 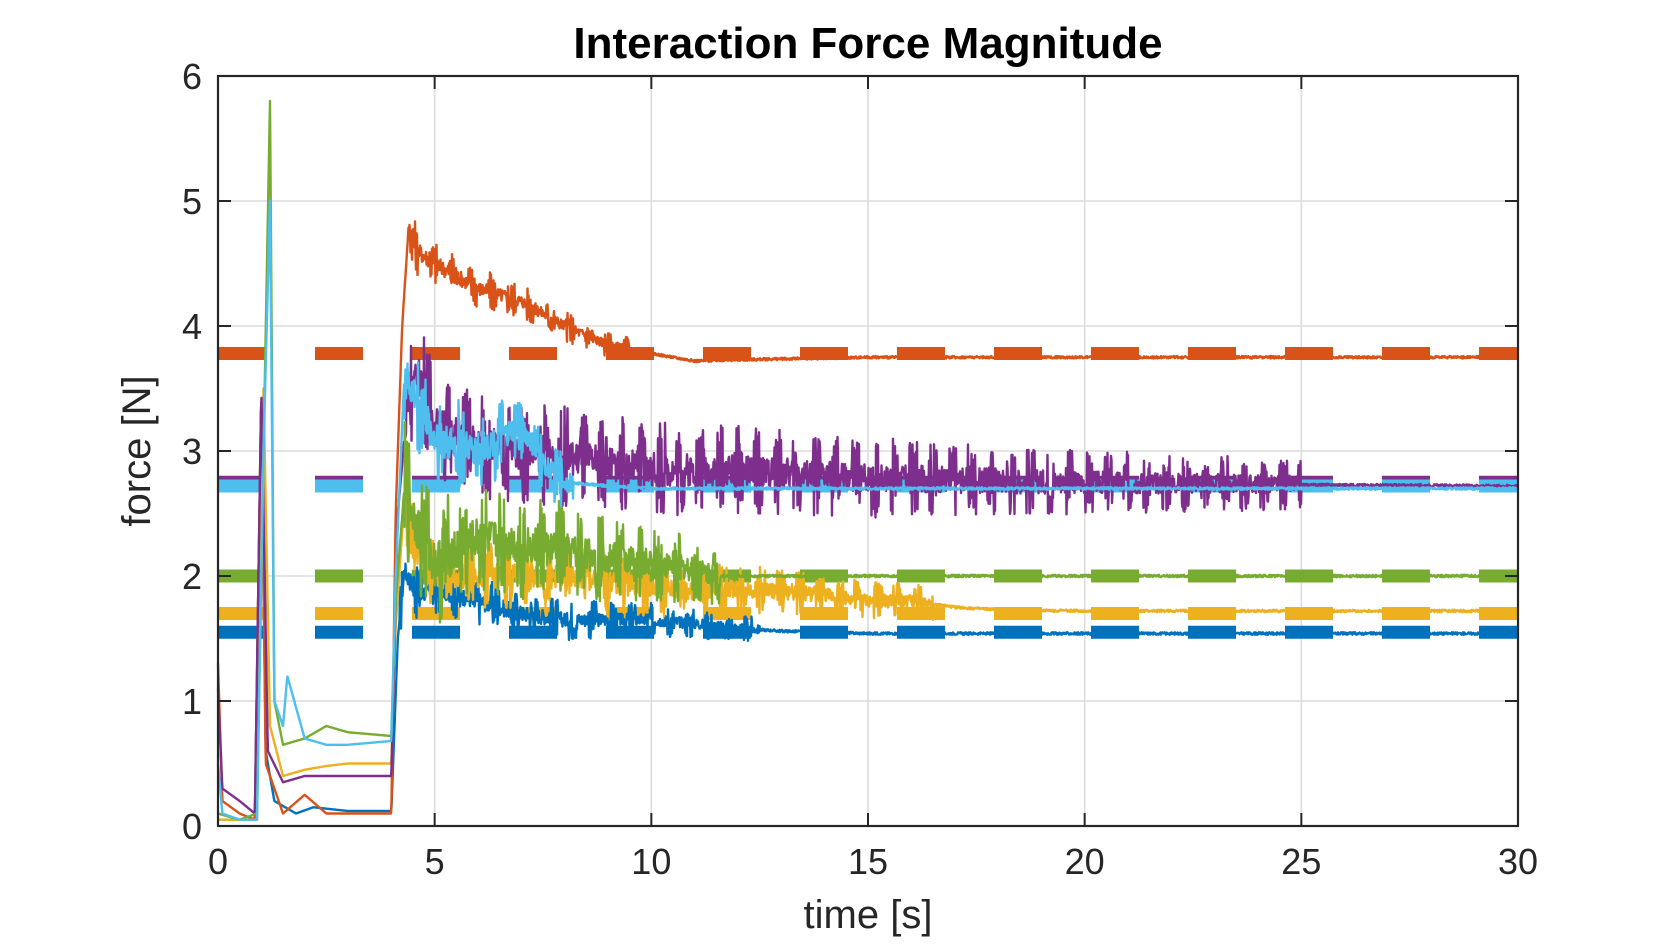 What do you see at coordinates (192, 451) in the screenshot?
I see `y-tick-label: 3` at bounding box center [192, 451].